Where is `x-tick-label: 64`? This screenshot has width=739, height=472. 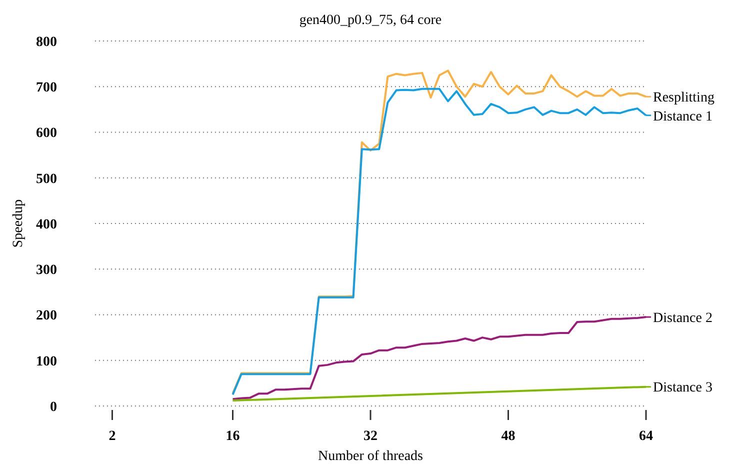 x-tick-label: 64 is located at coordinates (646, 436).